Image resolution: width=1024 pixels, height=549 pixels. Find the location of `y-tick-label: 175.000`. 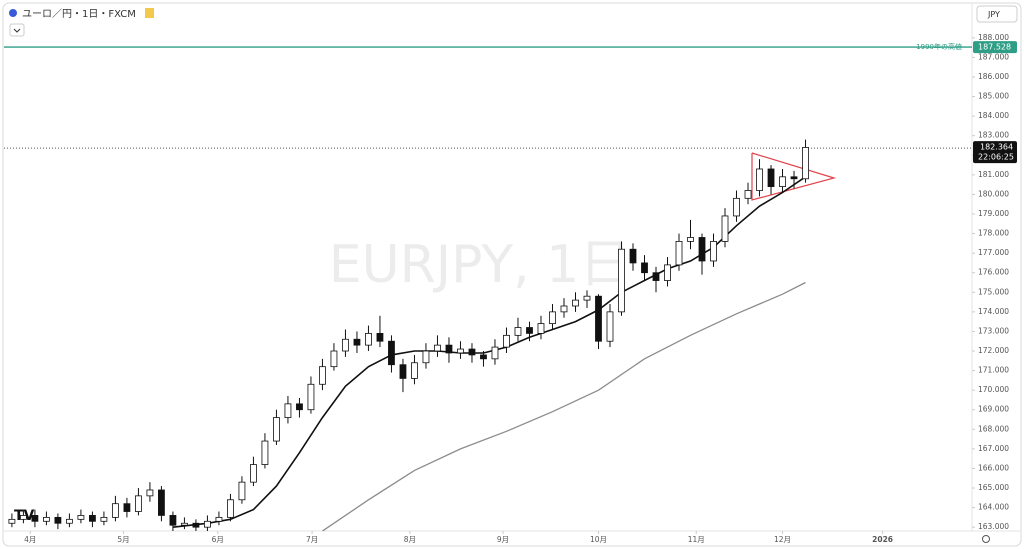

y-tick-label: 175.000 is located at coordinates (993, 291).